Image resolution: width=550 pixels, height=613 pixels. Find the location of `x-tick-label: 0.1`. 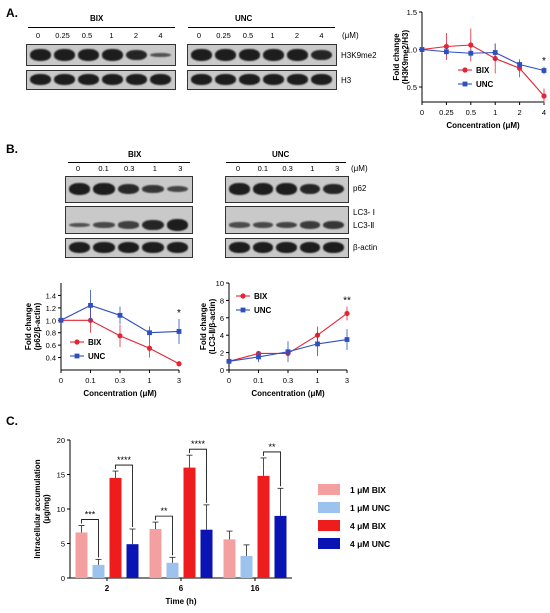

x-tick-label: 0.1 is located at coordinates (258, 380).